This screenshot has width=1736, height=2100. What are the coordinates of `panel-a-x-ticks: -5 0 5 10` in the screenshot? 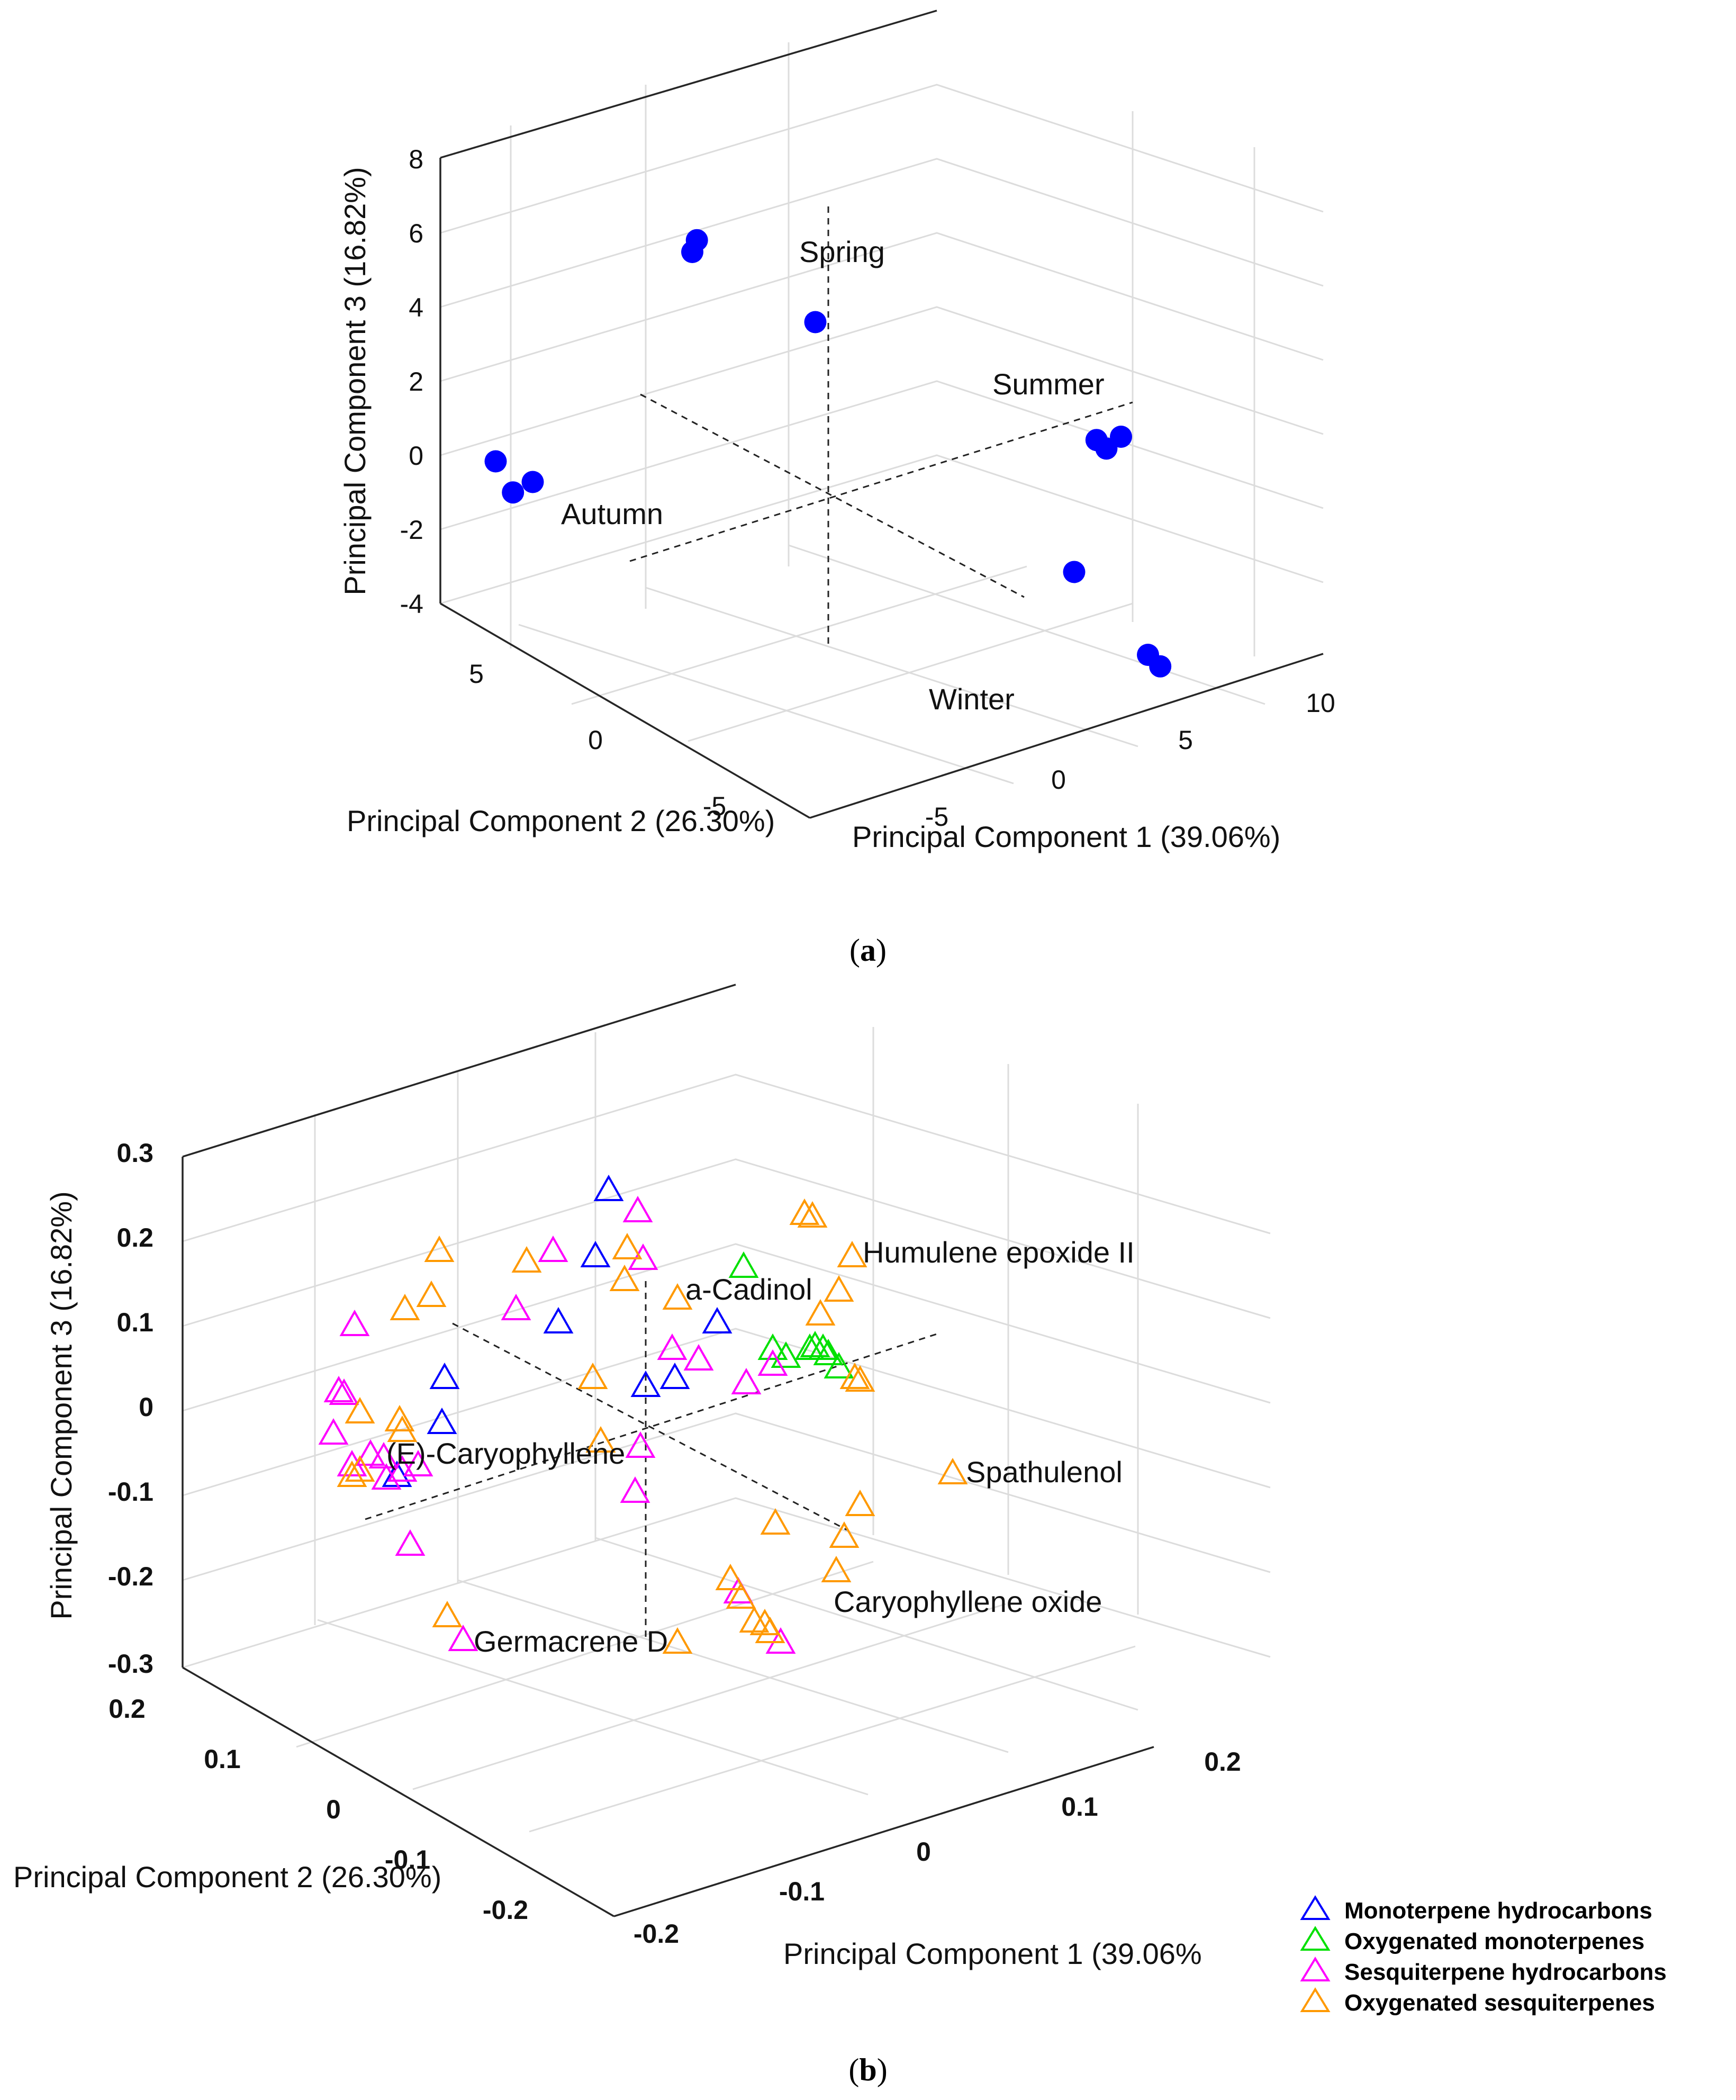 It's located at (1130, 760).